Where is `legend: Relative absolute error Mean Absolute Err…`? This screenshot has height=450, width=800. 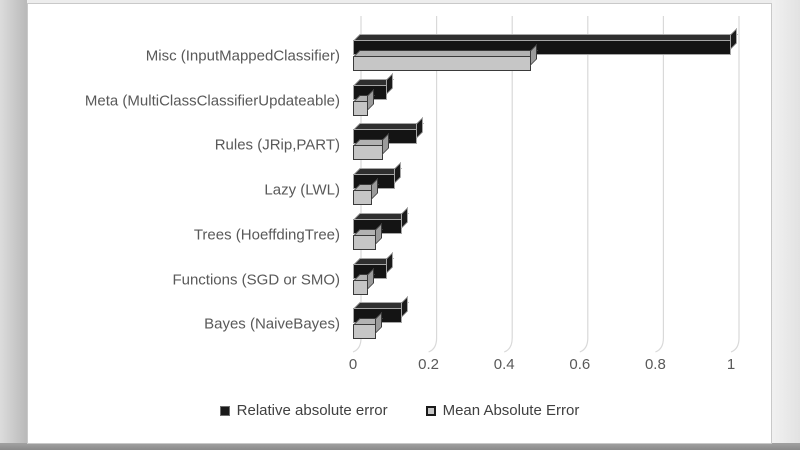 legend: Relative absolute error Mean Absolute Err… is located at coordinates (399, 410).